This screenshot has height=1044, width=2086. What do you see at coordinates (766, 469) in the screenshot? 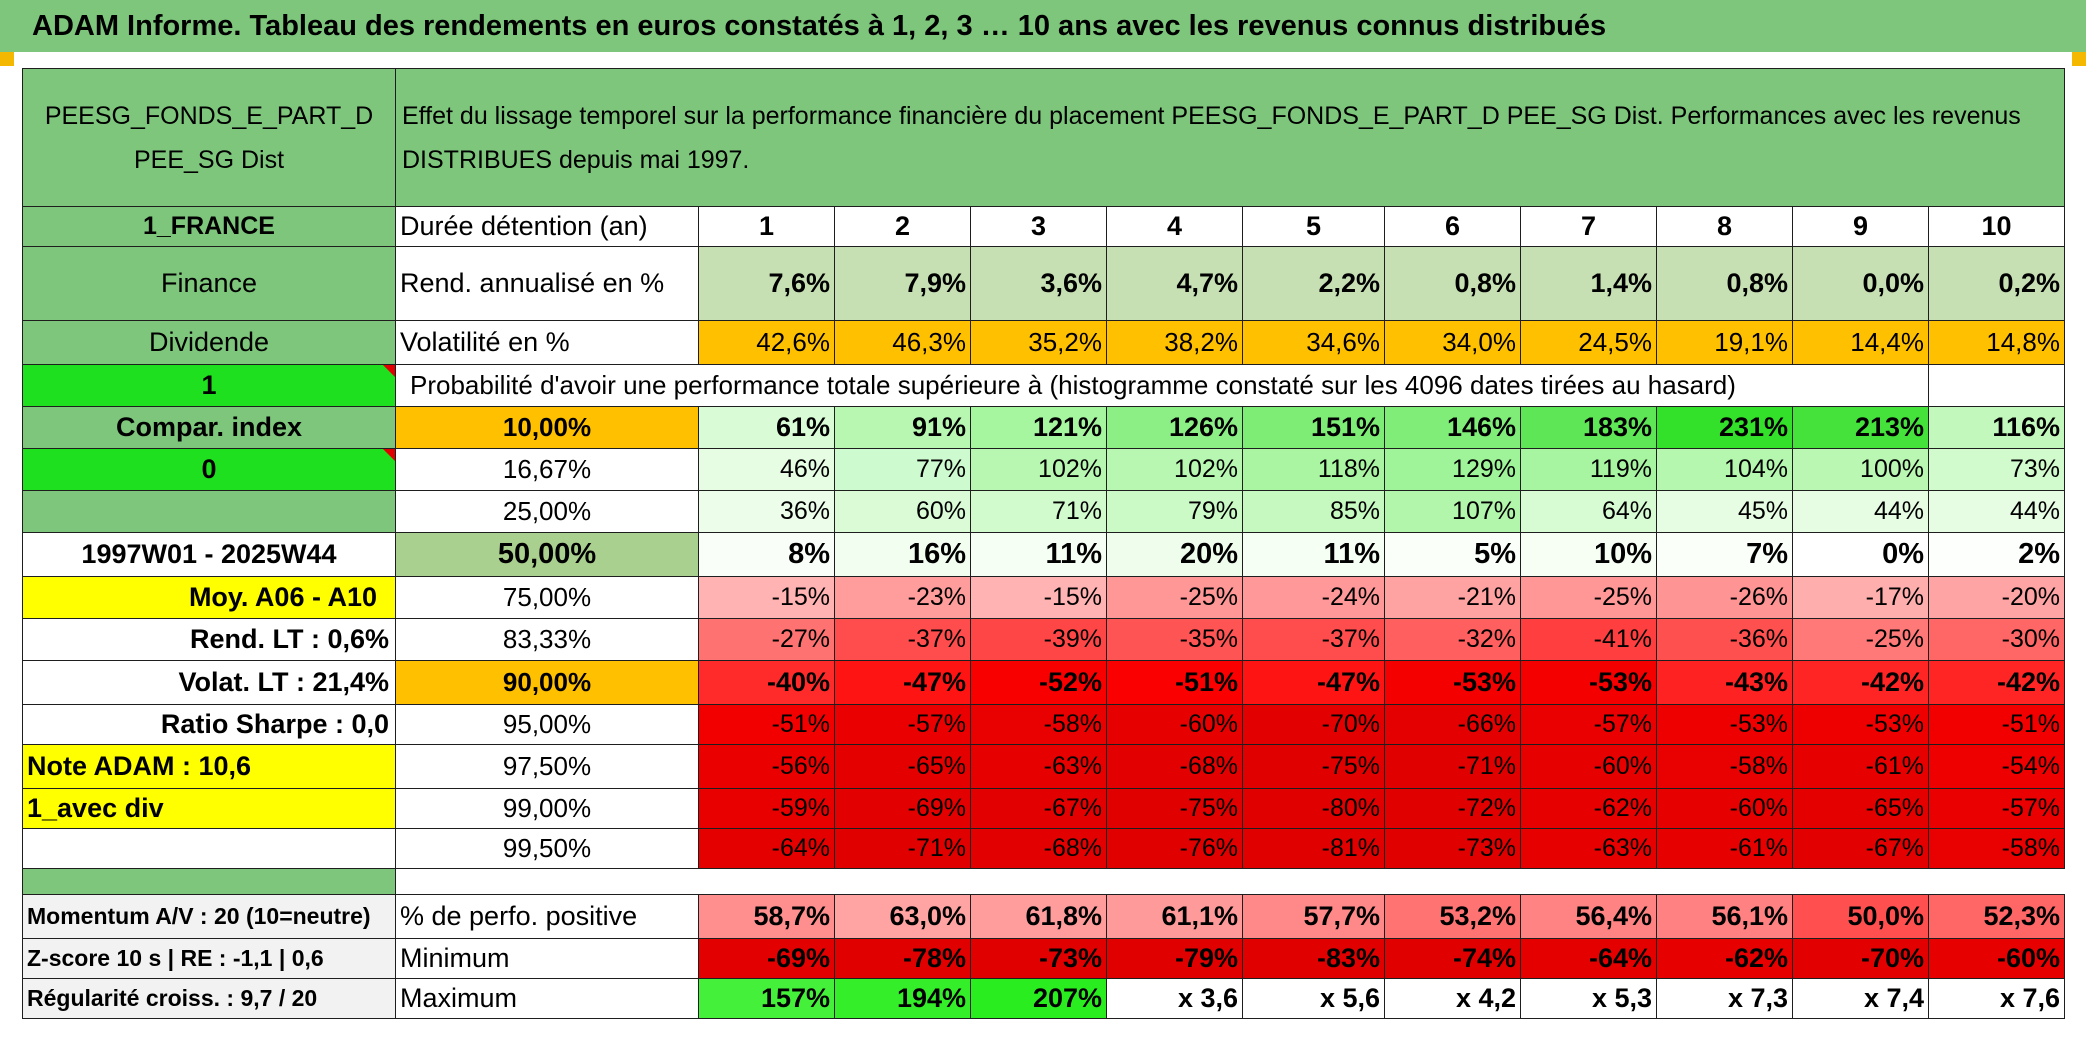
I see `proba-value: 46%` at bounding box center [766, 469].